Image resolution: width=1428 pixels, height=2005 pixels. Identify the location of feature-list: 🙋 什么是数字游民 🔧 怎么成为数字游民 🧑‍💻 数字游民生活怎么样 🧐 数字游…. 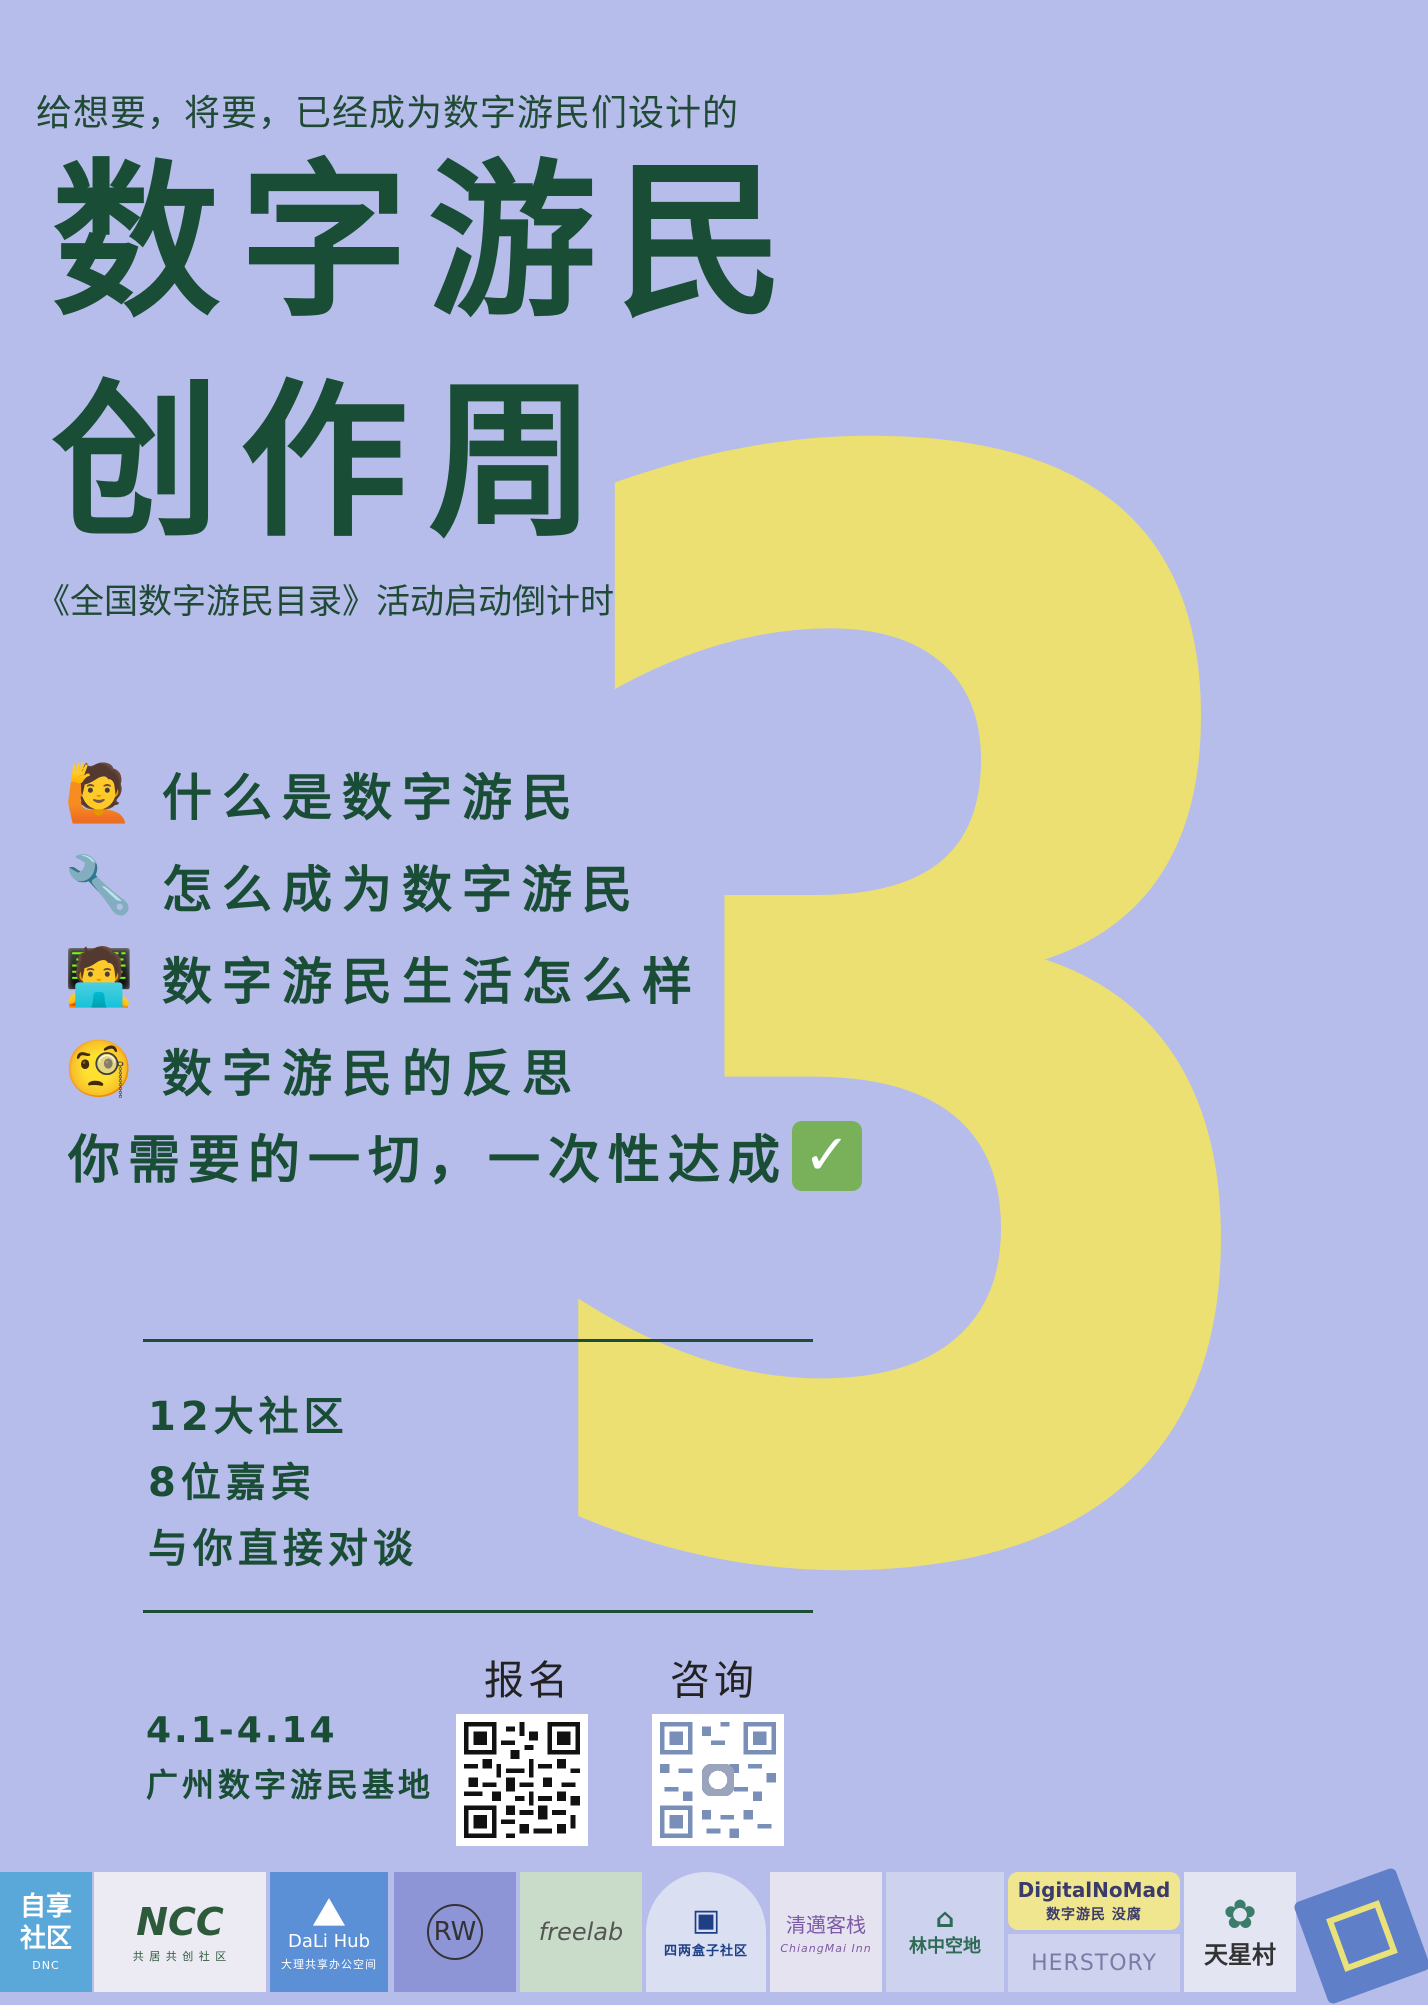
(383, 932).